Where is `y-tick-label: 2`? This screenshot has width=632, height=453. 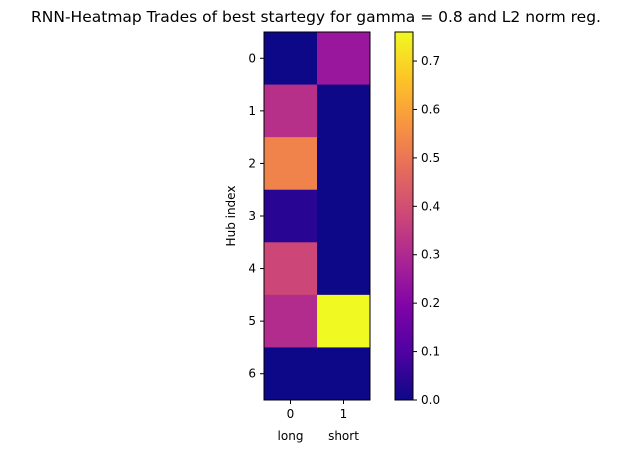 y-tick-label: 2 is located at coordinates (252, 163).